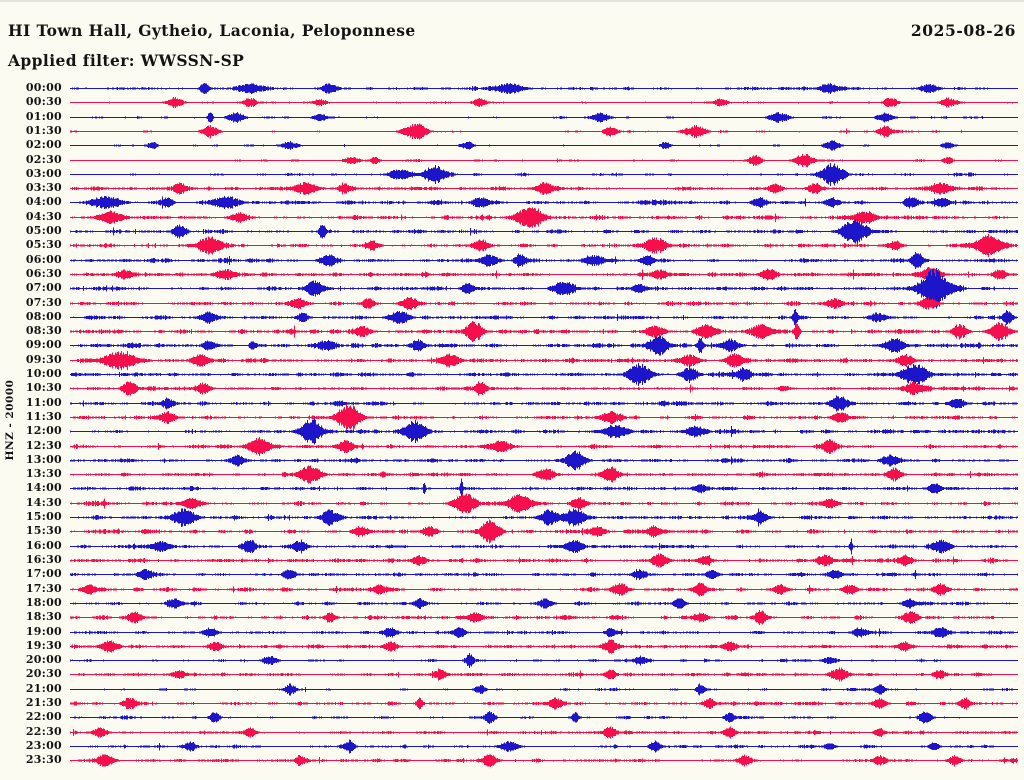 This screenshot has width=1024, height=780. What do you see at coordinates (544, 331) in the screenshot?
I see `trace-08:30` at bounding box center [544, 331].